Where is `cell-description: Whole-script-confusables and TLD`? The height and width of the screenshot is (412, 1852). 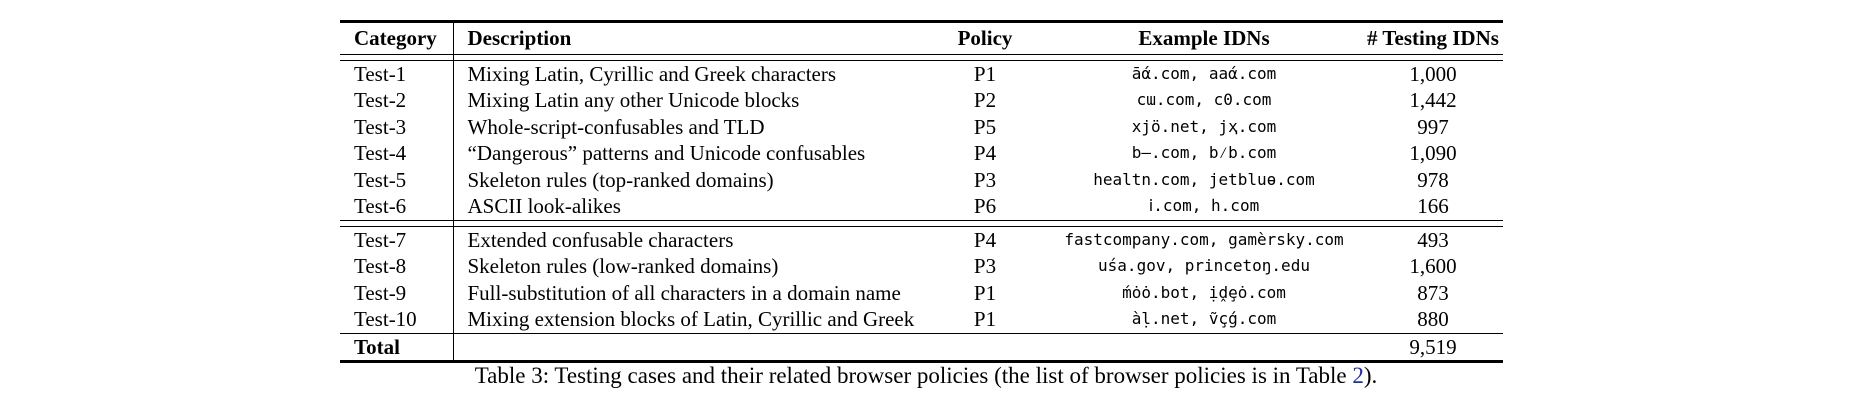 cell-description: Whole-script-confusables and TLD is located at coordinates (616, 126).